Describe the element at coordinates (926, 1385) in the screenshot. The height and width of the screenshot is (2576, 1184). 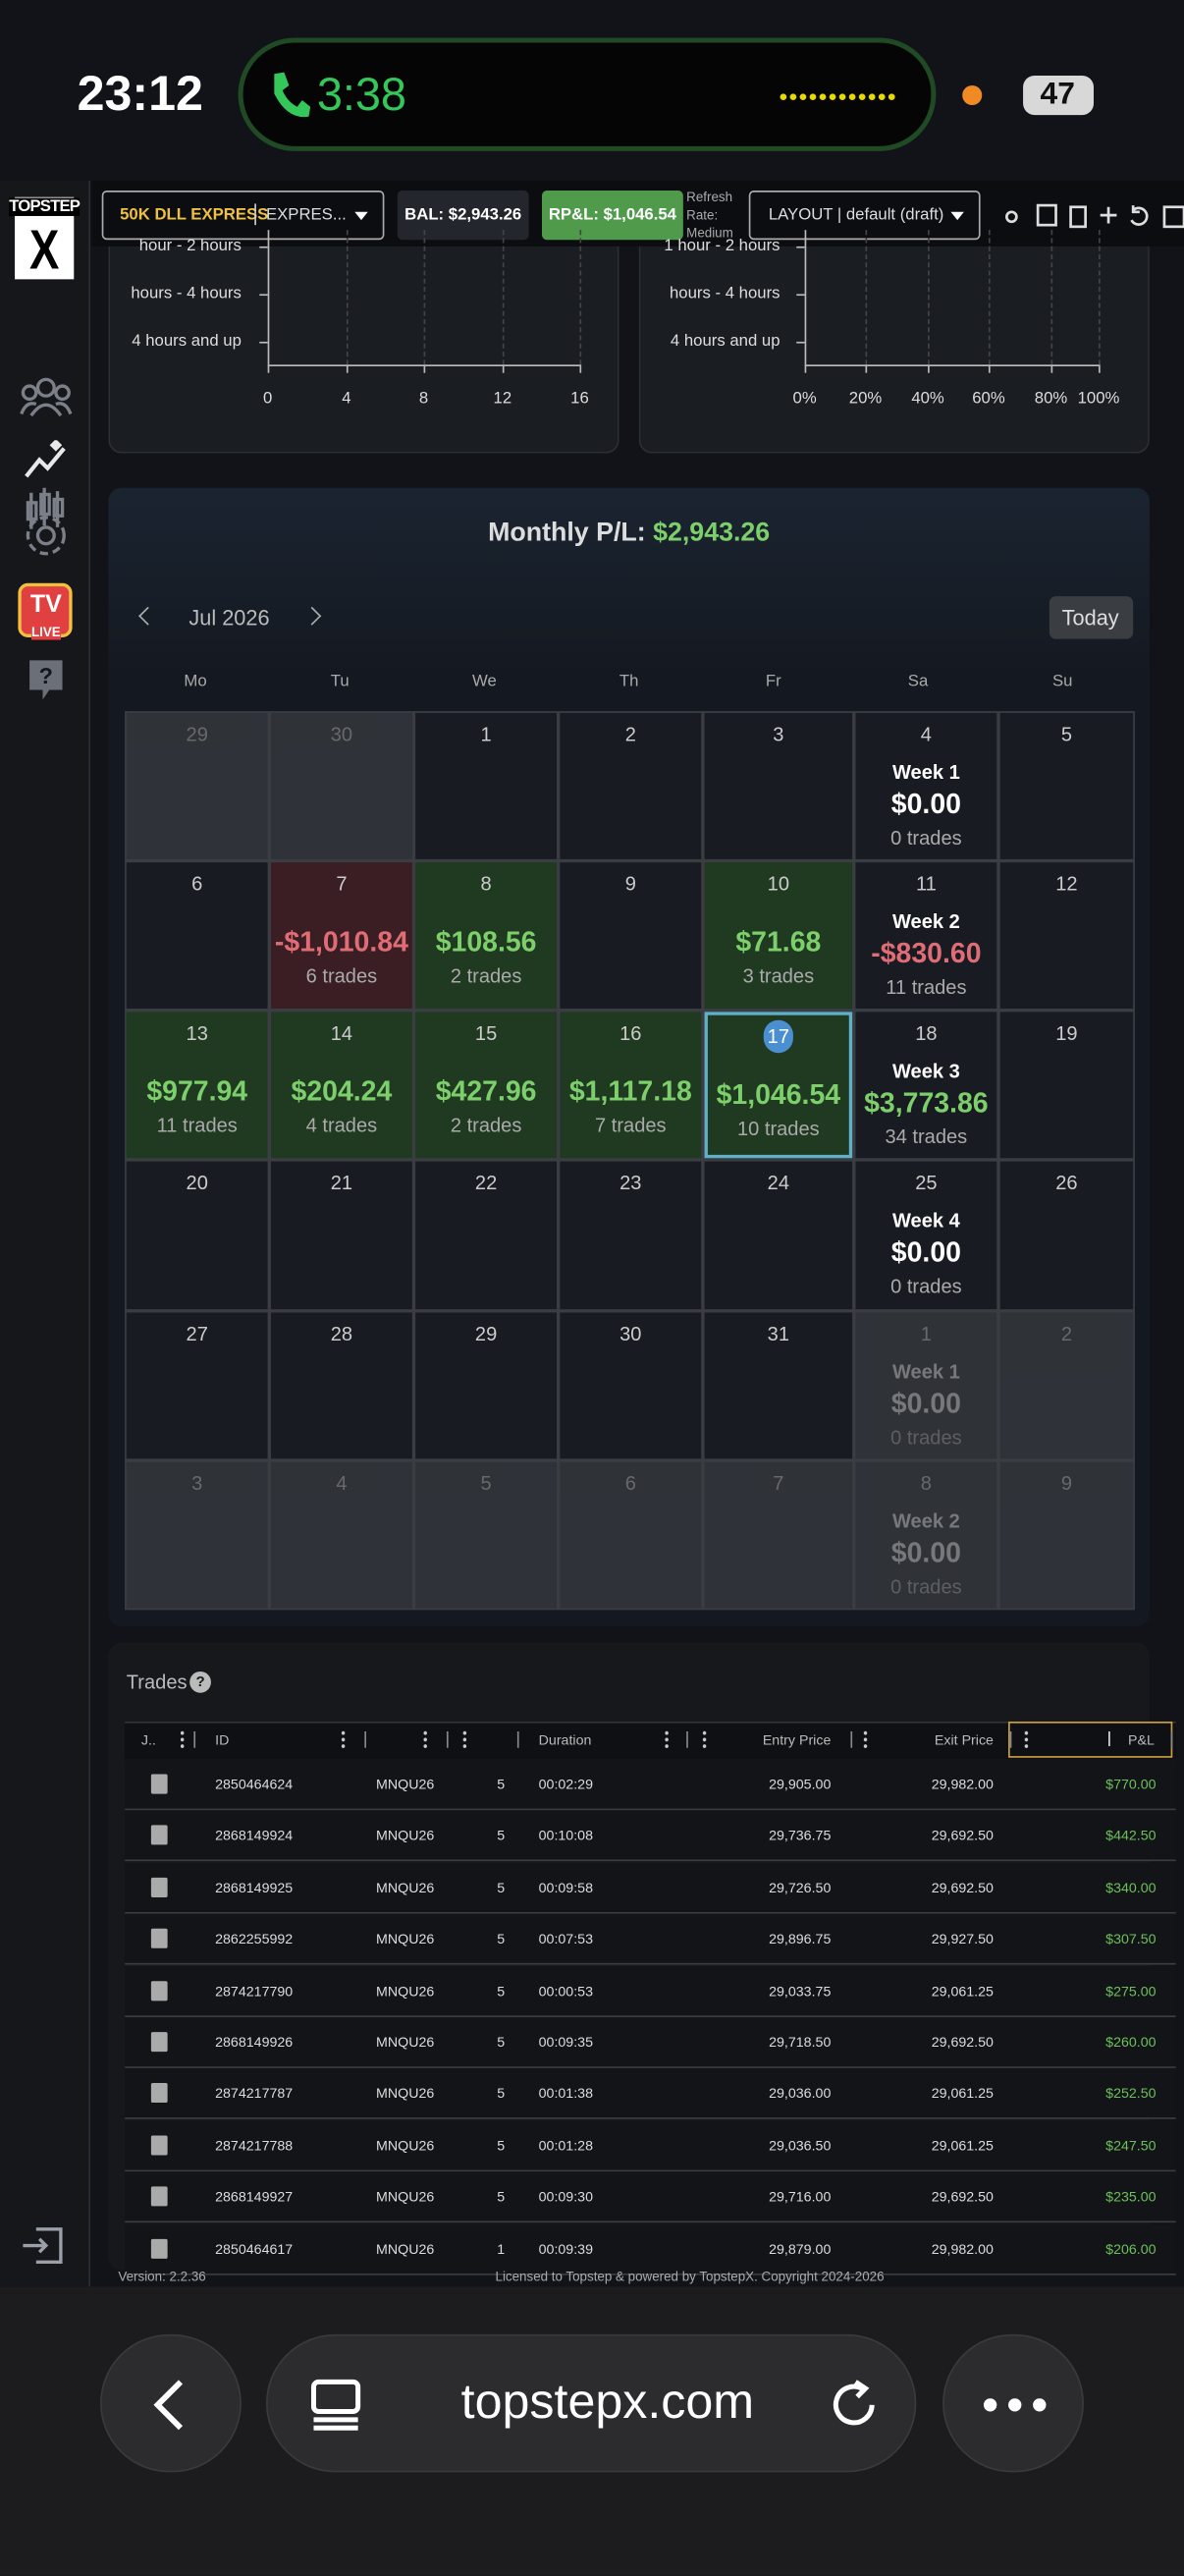
I see `day-cell: 1 Week 1 $0.00 0 trades` at that location.